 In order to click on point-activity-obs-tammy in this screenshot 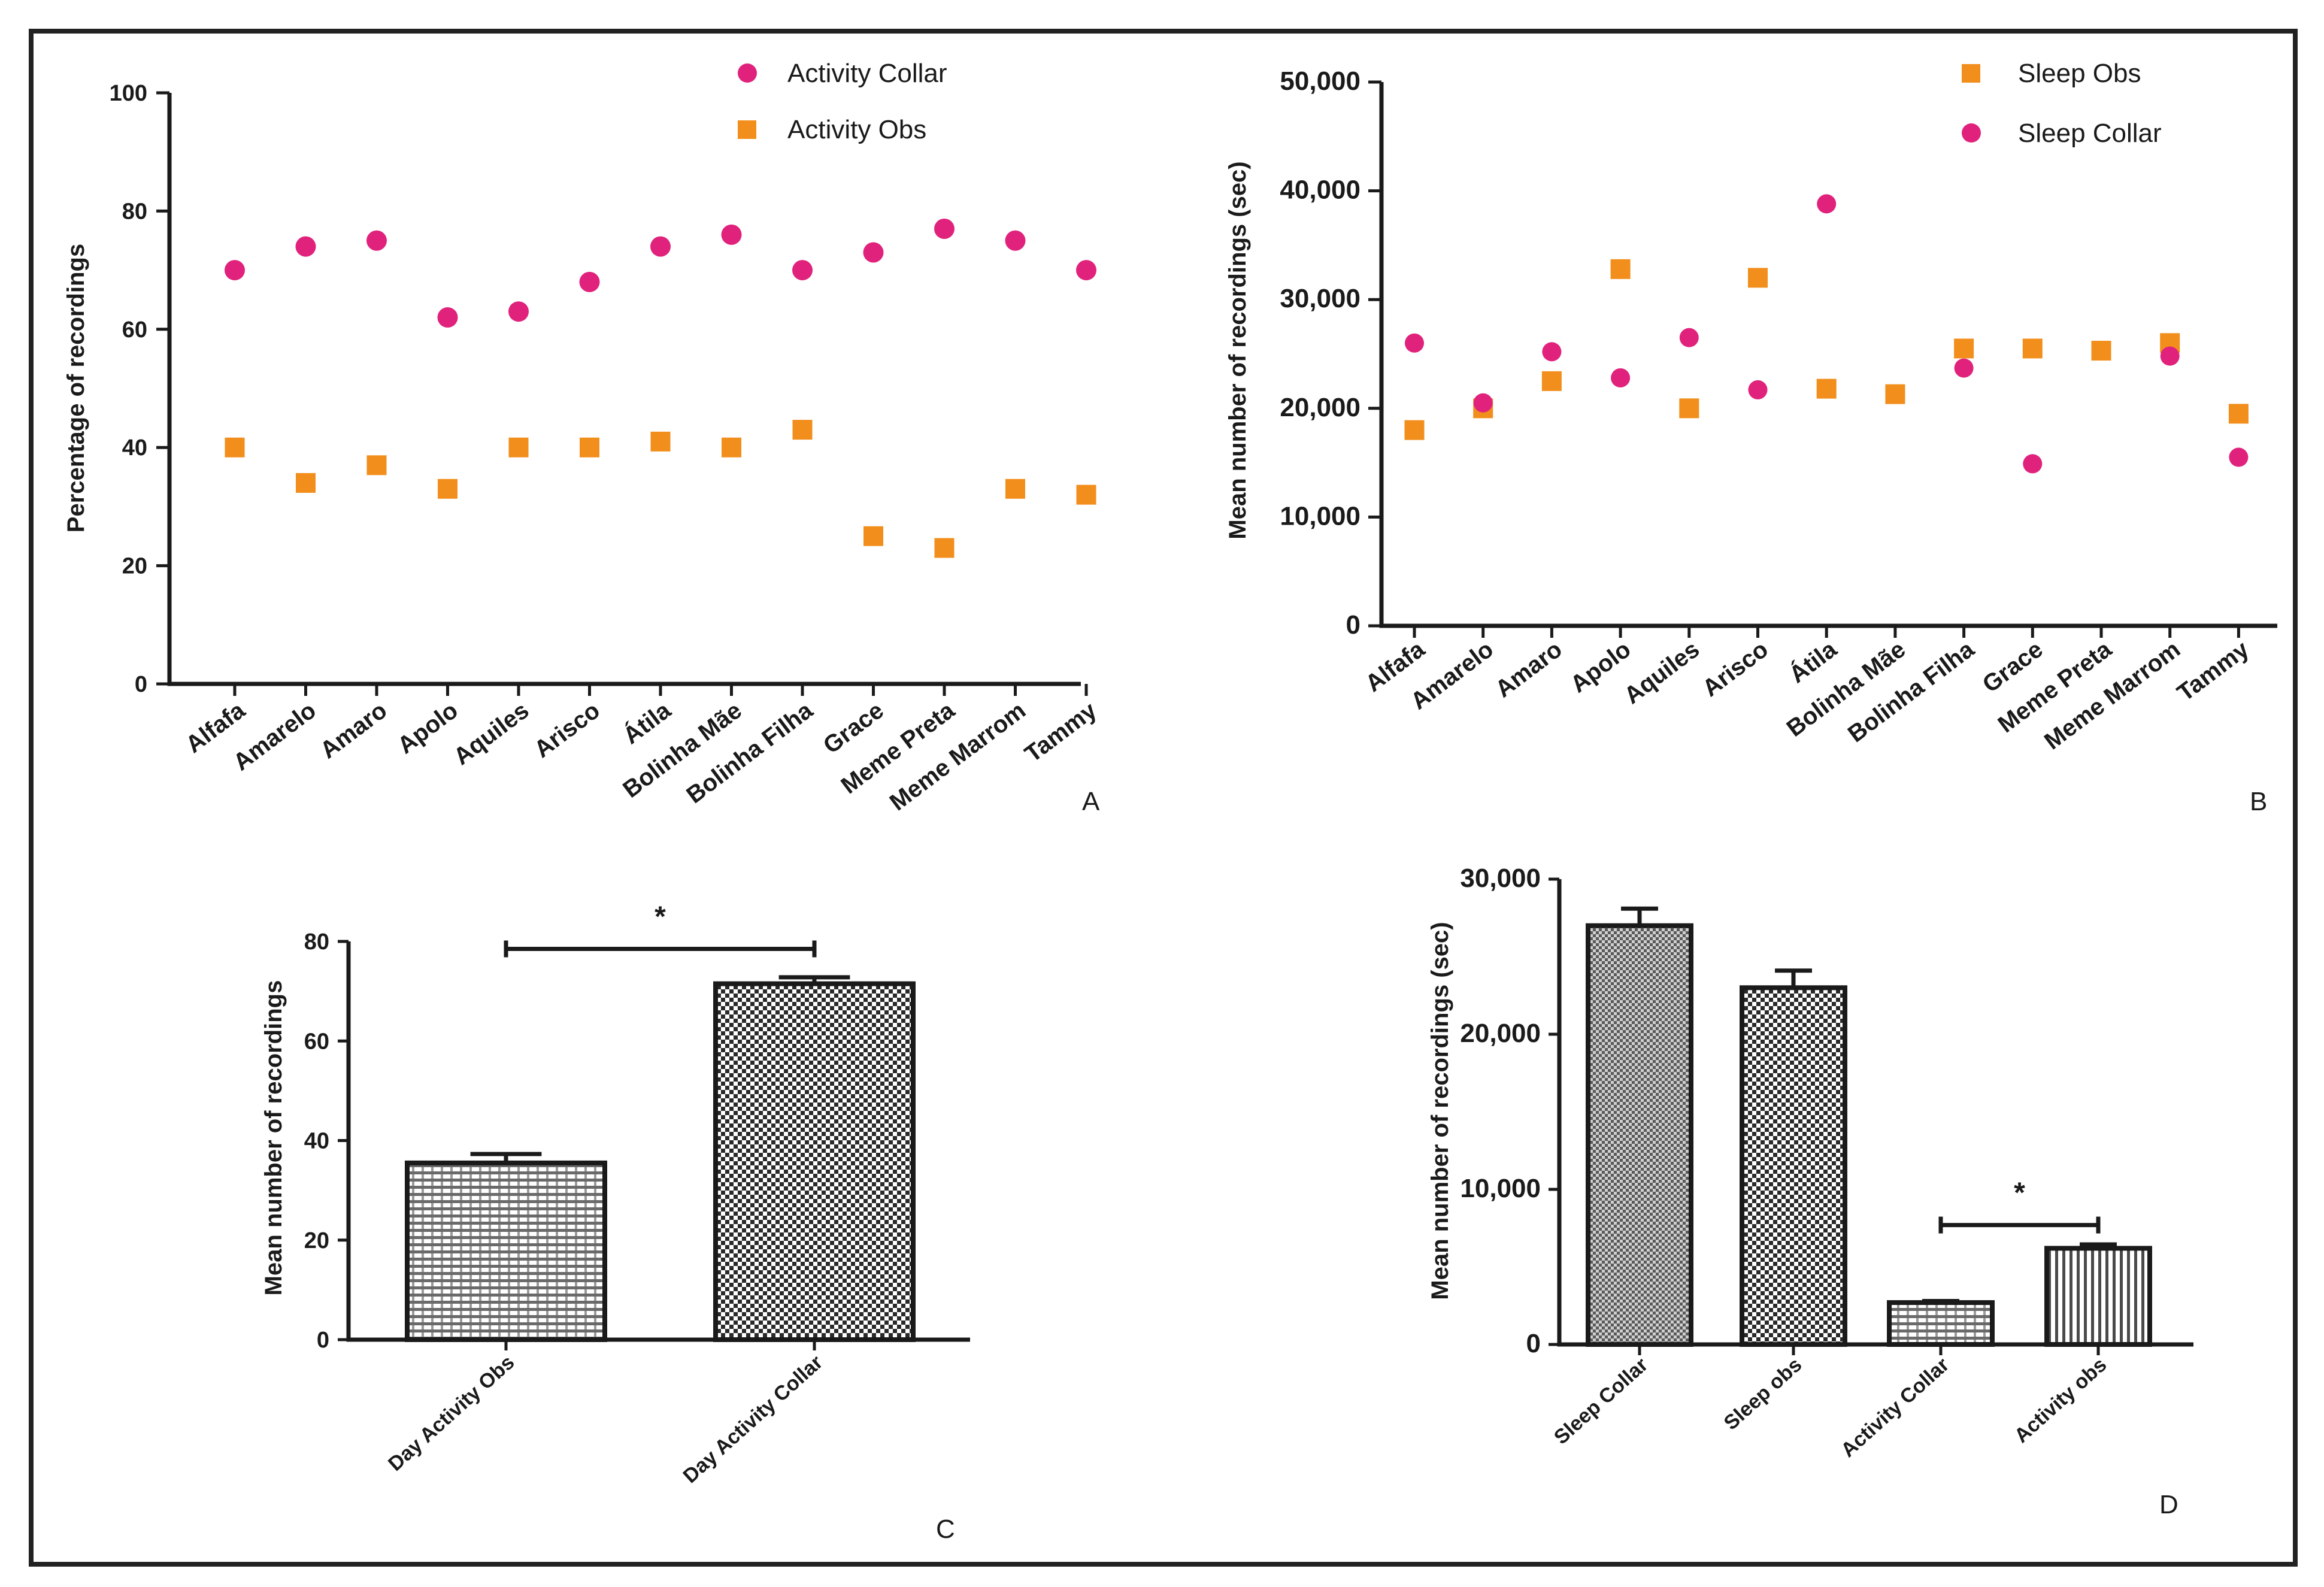, I will do `click(1086, 494)`.